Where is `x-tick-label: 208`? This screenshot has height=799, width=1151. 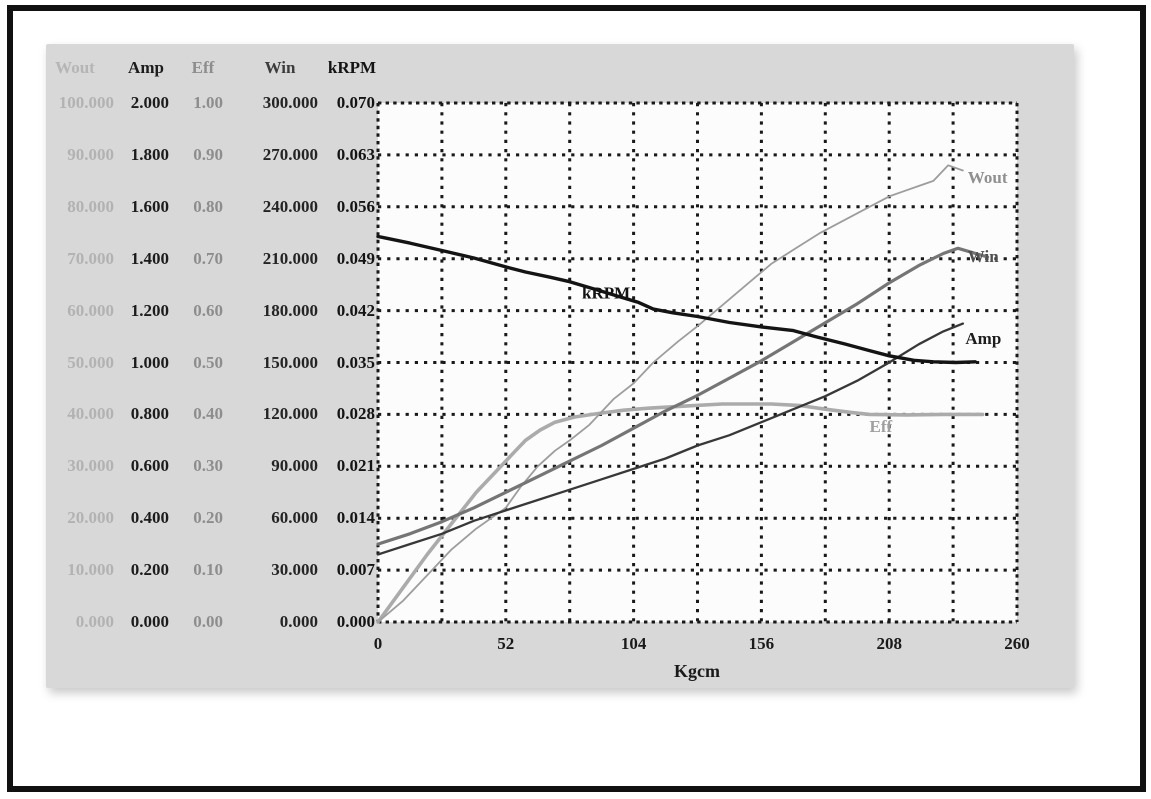
x-tick-label: 208 is located at coordinates (889, 643).